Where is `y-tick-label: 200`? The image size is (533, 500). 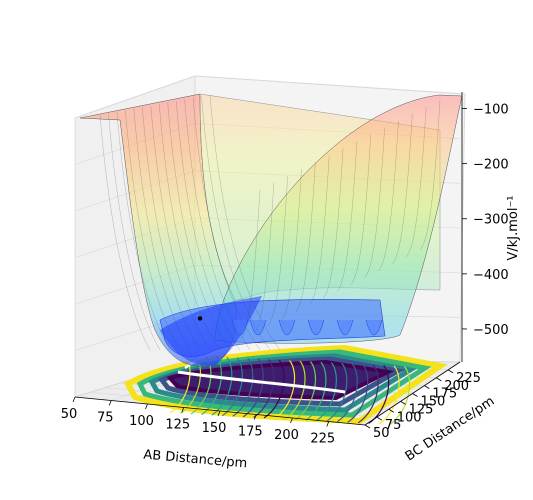 y-tick-label: 200 is located at coordinates (456, 386).